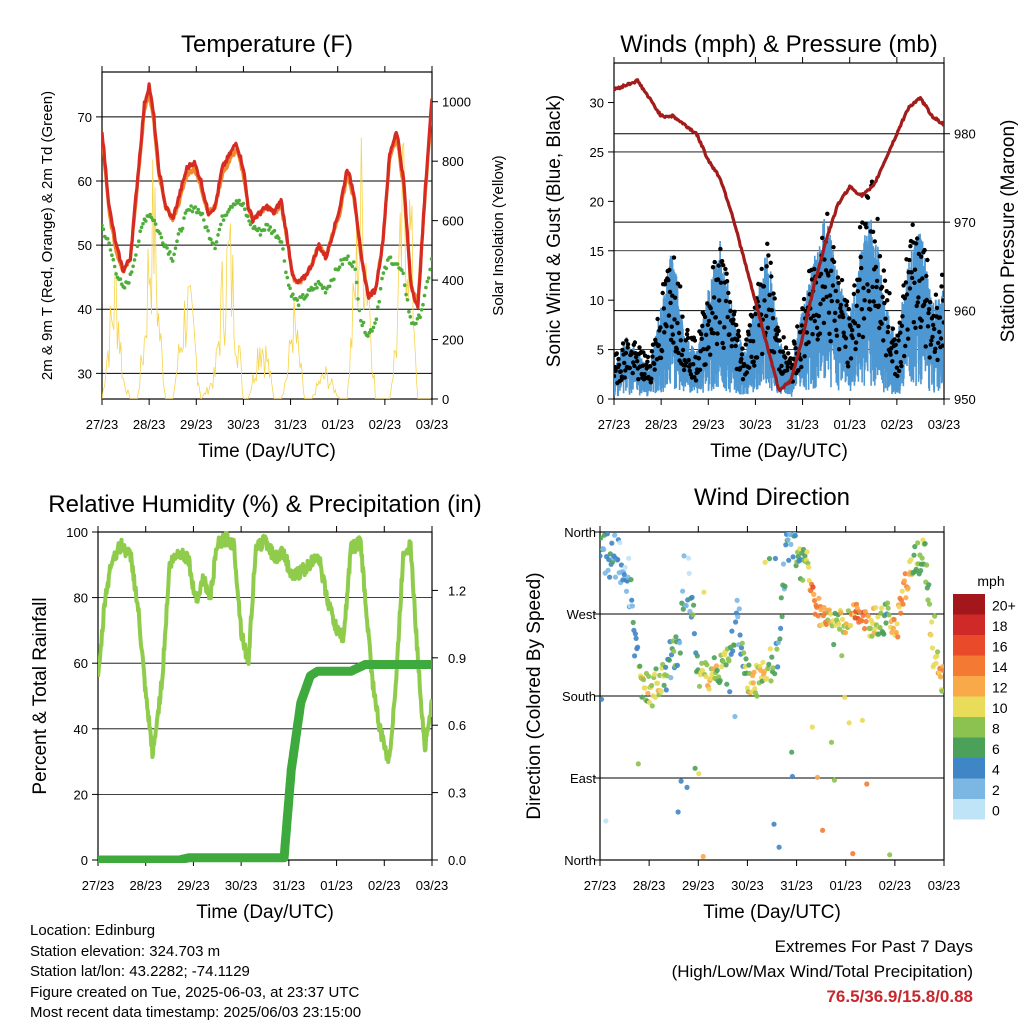 This screenshot has width=1024, height=1024. I want to click on winds-y2tick-label: 970, so click(965, 222).